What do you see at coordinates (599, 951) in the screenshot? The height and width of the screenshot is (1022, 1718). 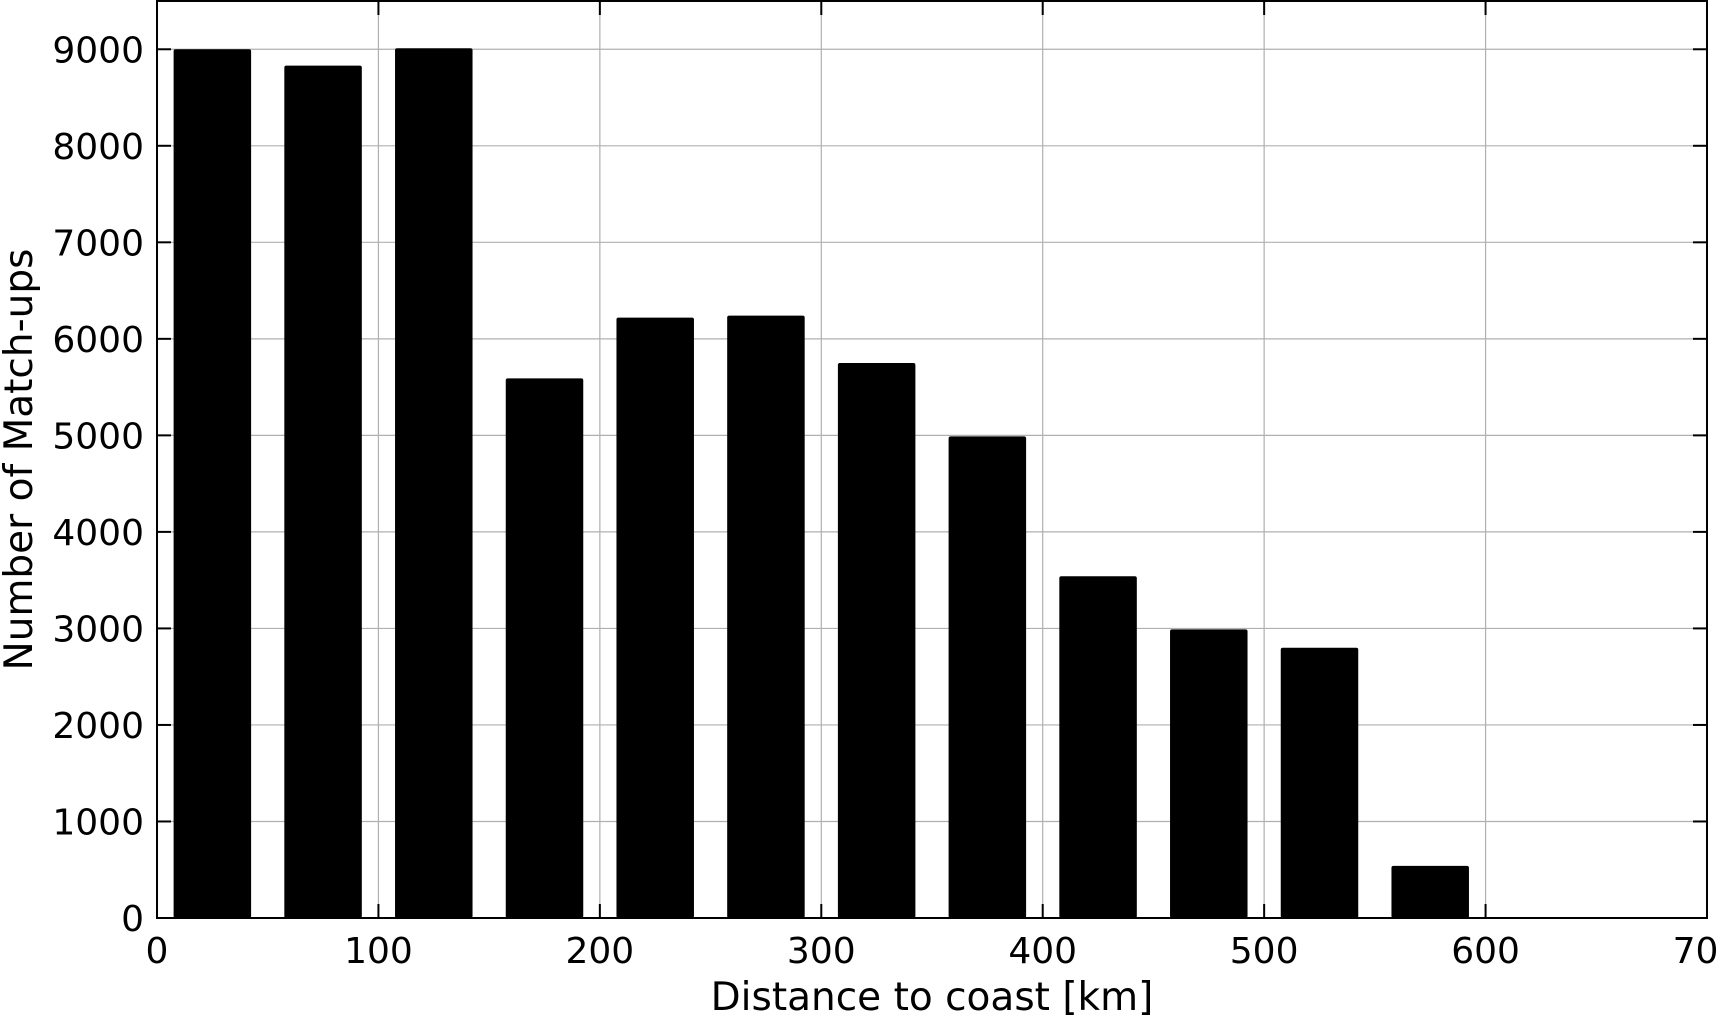 I see `x-tick-label: 200` at bounding box center [599, 951].